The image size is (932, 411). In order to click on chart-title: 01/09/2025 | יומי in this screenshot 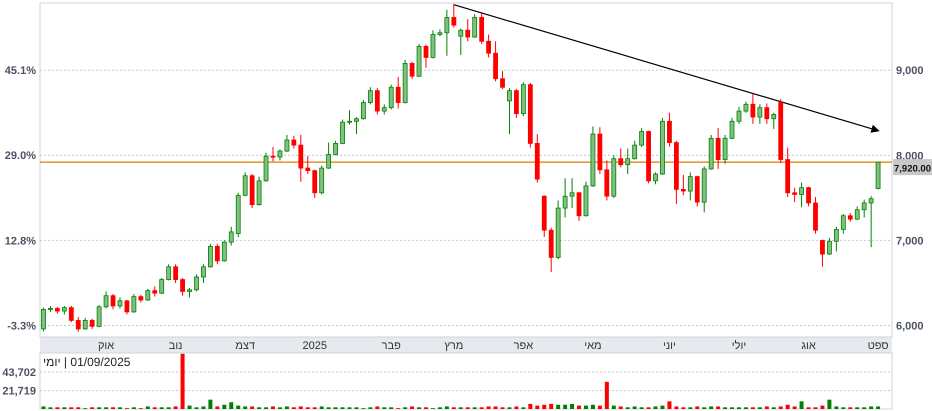, I will do `click(87, 362)`.